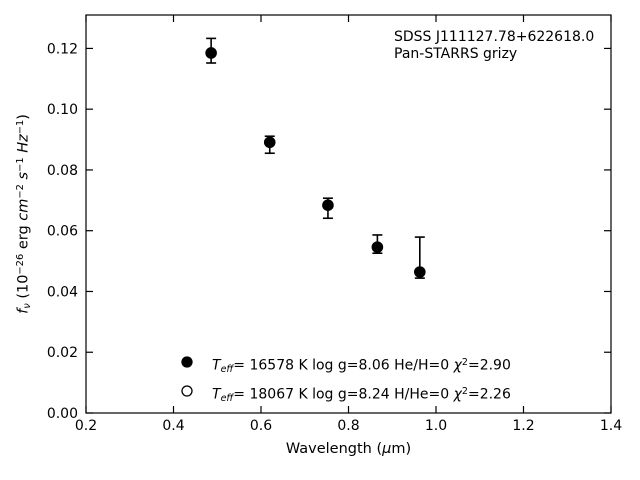 This screenshot has width=640, height=480. What do you see at coordinates (62, 49) in the screenshot?
I see `y-tick-label: 0.12` at bounding box center [62, 49].